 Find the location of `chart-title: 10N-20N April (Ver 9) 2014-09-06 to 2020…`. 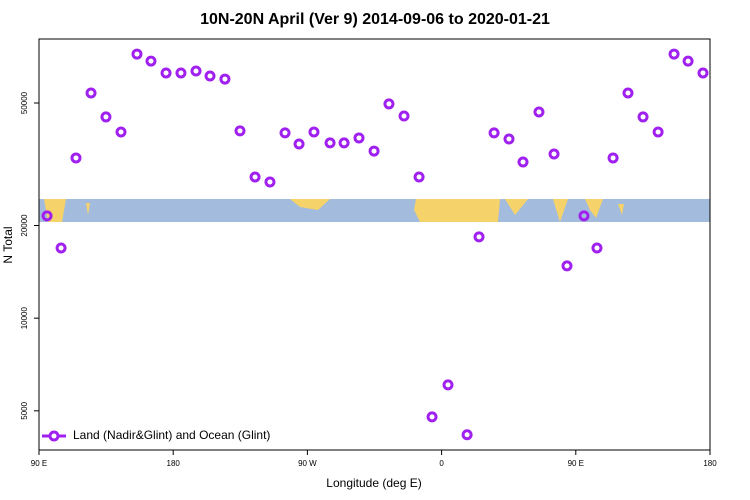

chart-title: 10N-20N April (Ver 9) 2014-09-06 to 2020… is located at coordinates (375, 19).